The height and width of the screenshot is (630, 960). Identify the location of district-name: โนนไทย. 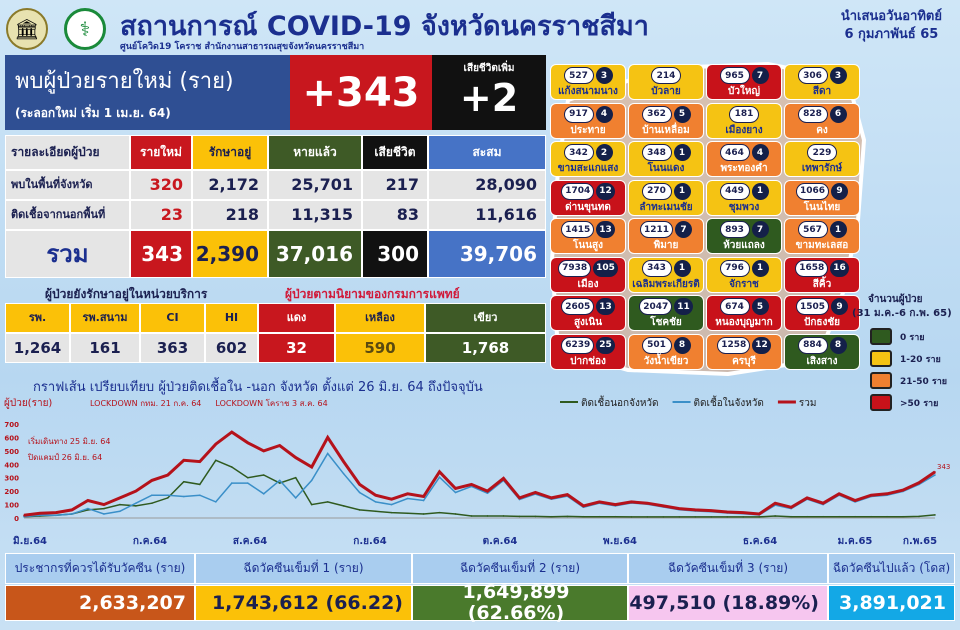
(822, 207).